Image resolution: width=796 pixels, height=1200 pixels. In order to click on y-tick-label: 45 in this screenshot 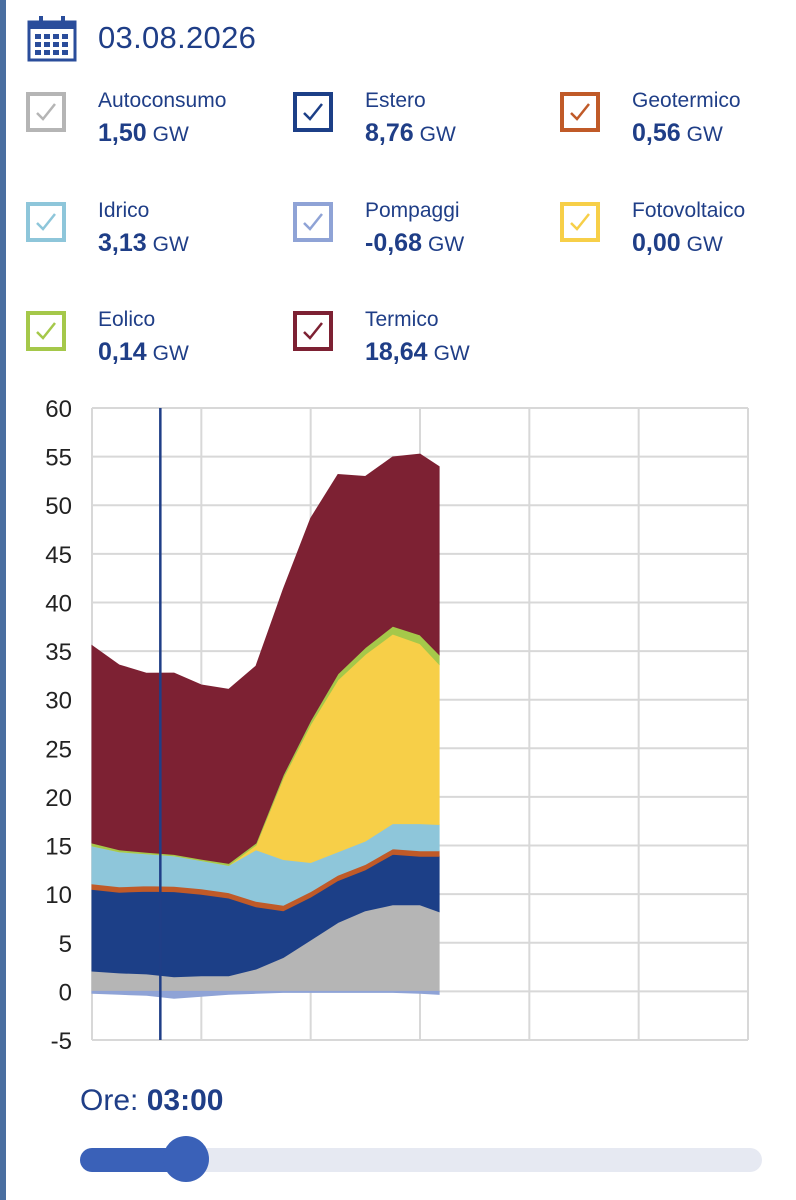, I will do `click(58, 555)`.